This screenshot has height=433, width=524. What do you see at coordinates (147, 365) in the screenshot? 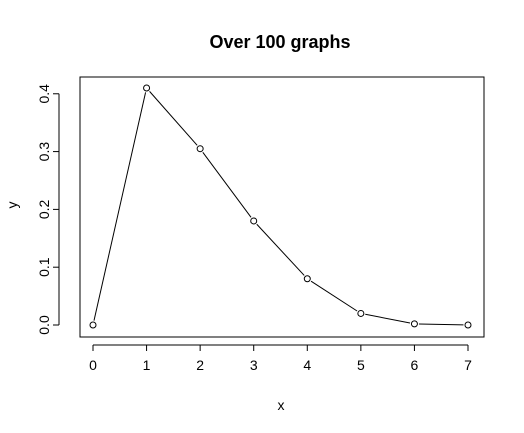
I see `x-tick-label: 1` at bounding box center [147, 365].